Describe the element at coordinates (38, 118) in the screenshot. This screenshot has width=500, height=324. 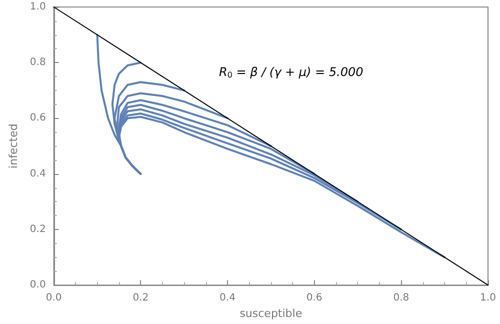
I see `y-tick-label: 0.6` at that location.